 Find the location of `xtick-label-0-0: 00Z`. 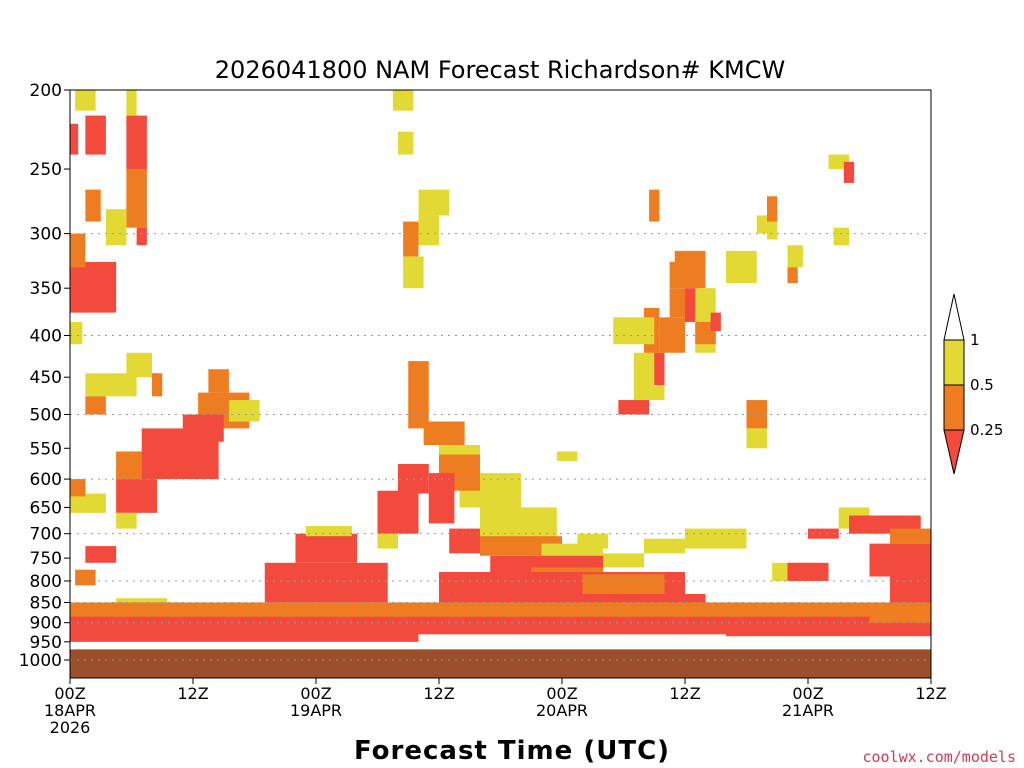

xtick-label-0-0: 00Z is located at coordinates (69, 693).